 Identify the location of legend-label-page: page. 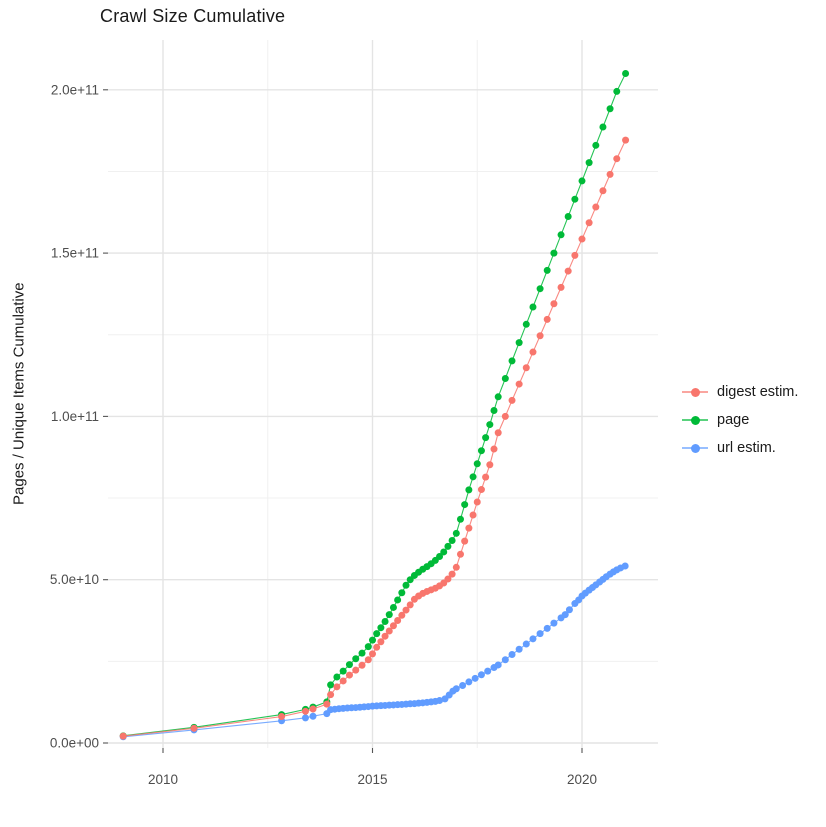
(733, 420).